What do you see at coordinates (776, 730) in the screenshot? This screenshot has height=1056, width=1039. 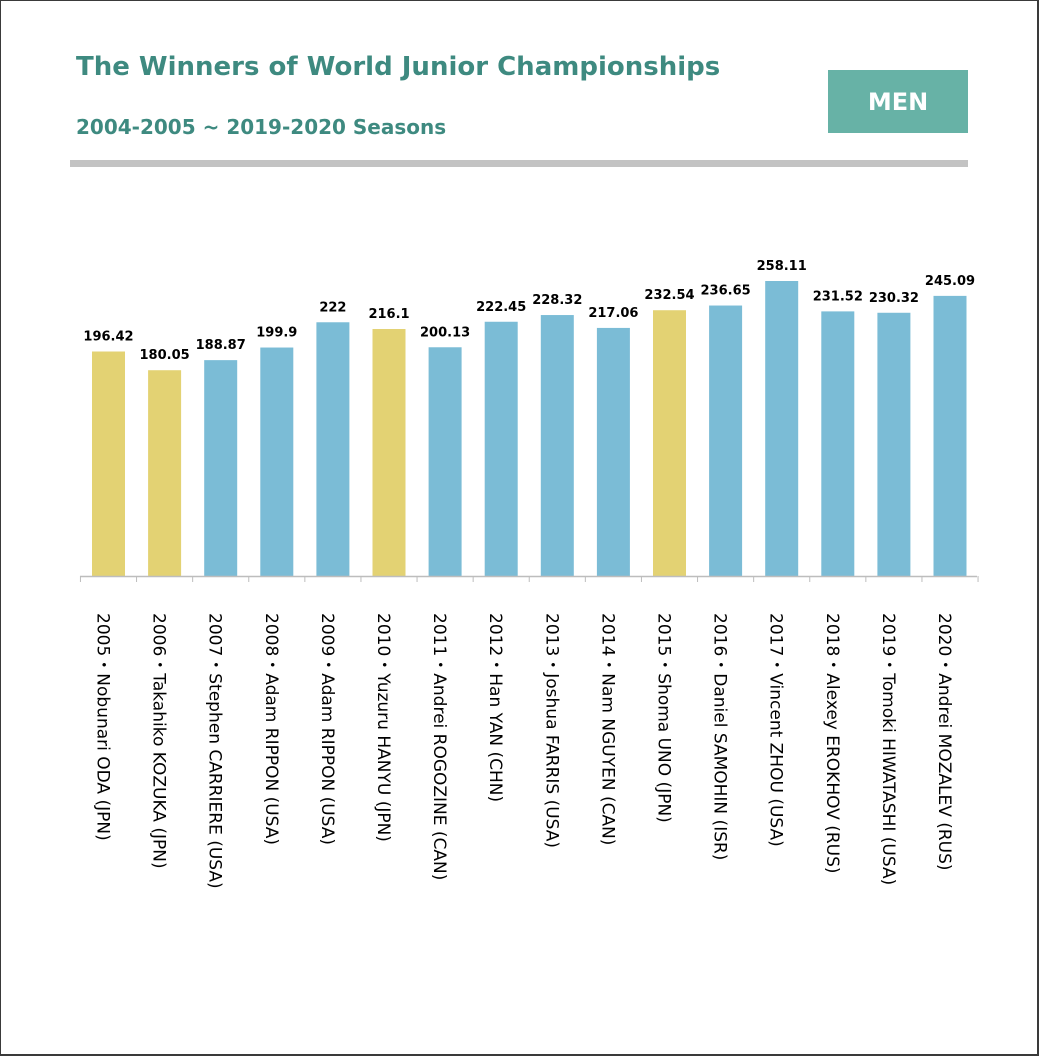 I see `category-label: 2017・Vincent ZHOU (USA)` at bounding box center [776, 730].